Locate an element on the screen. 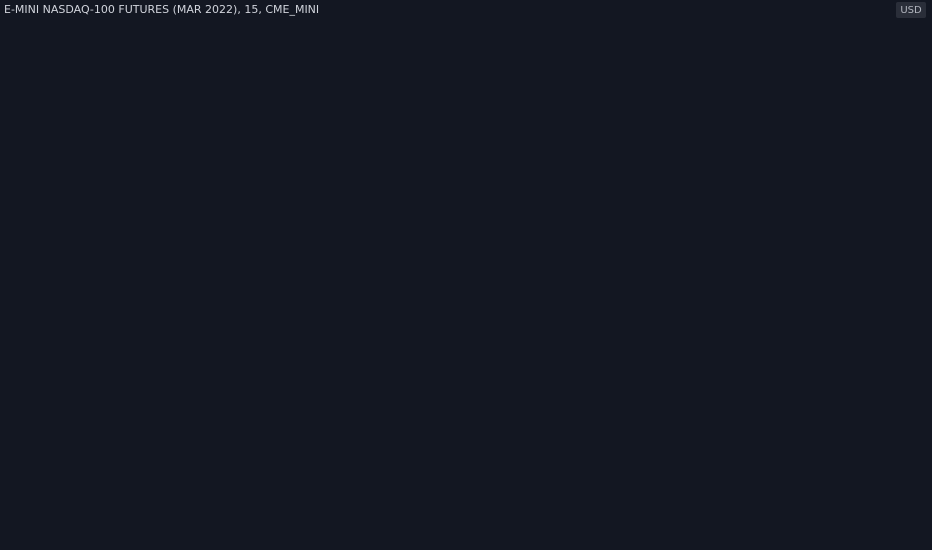  currency: USD is located at coordinates (911, 10).